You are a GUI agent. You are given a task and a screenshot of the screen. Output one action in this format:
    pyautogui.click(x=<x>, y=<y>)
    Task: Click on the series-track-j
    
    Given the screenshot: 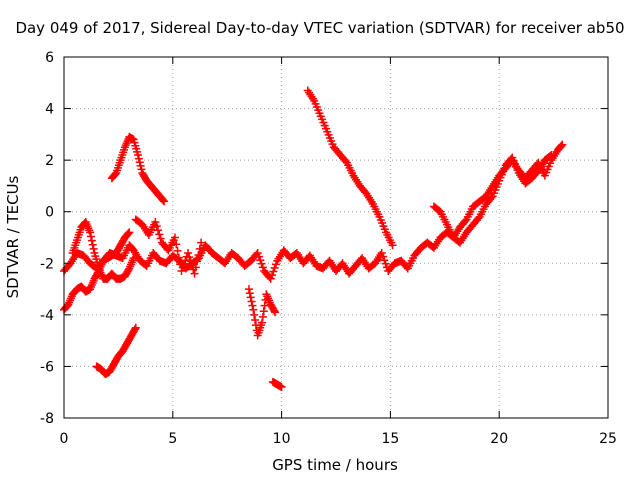 What is the action you would take?
    pyautogui.click(x=492, y=198)
    